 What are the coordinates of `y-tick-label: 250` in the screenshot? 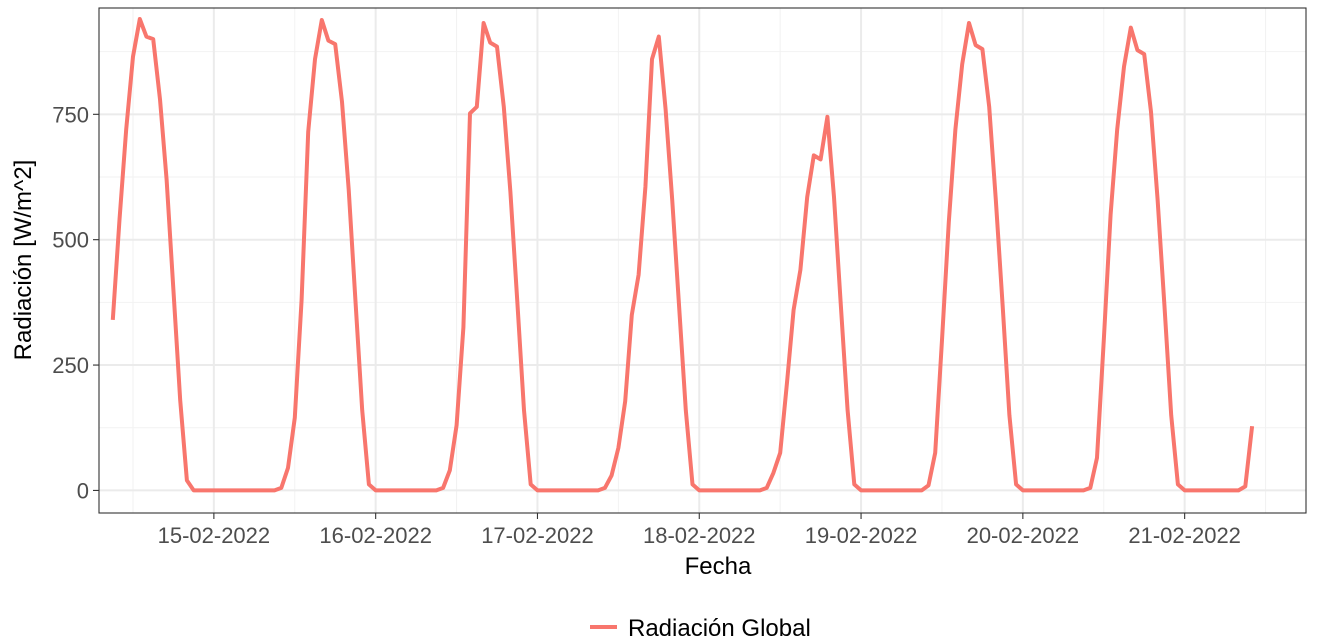 It's located at (70, 365).